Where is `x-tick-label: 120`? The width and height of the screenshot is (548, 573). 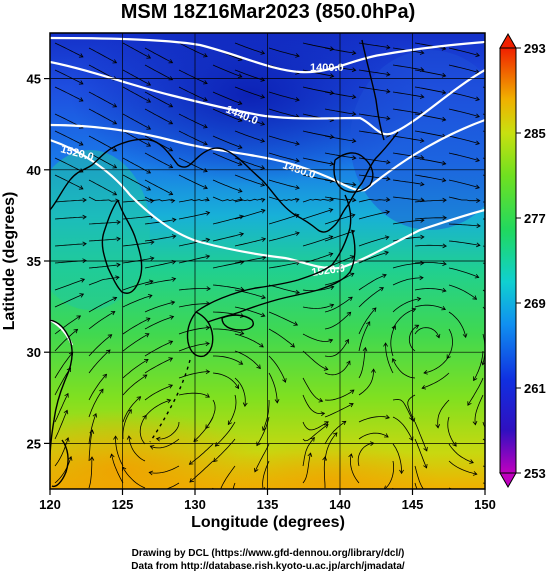 x-tick-label: 120 is located at coordinates (50, 504).